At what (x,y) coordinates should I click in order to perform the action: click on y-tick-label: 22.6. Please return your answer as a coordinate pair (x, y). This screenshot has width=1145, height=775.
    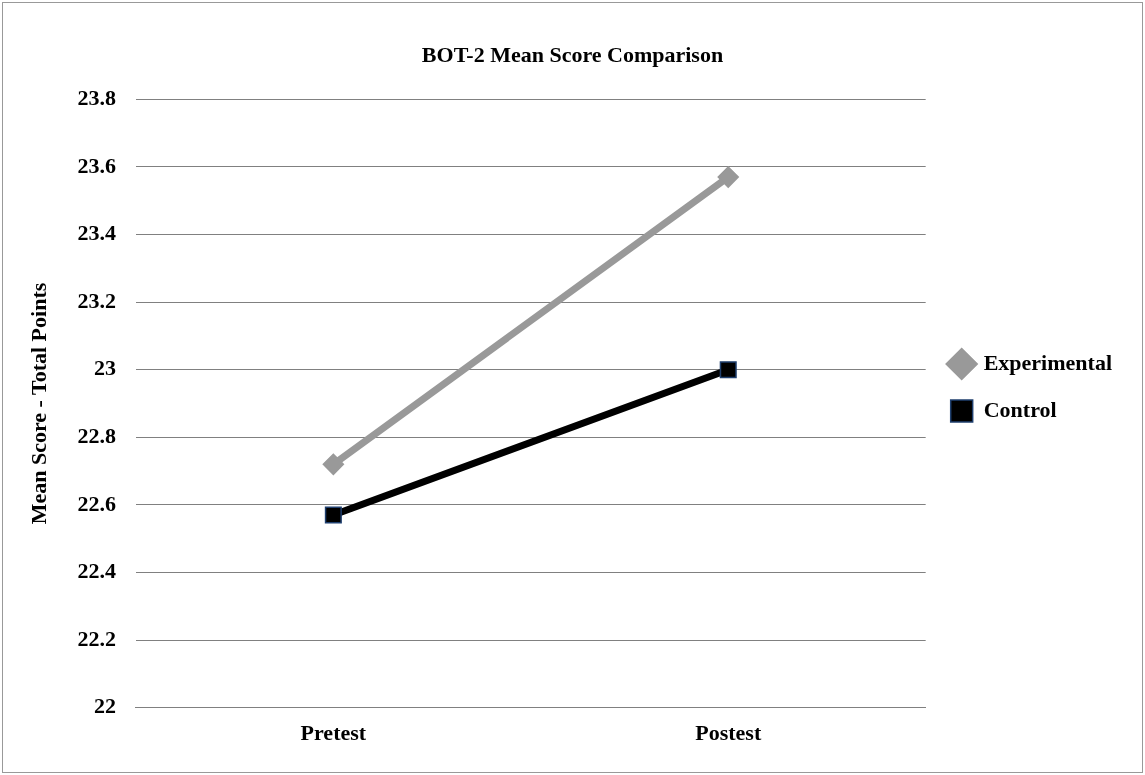
    Looking at the image, I should click on (96, 503).